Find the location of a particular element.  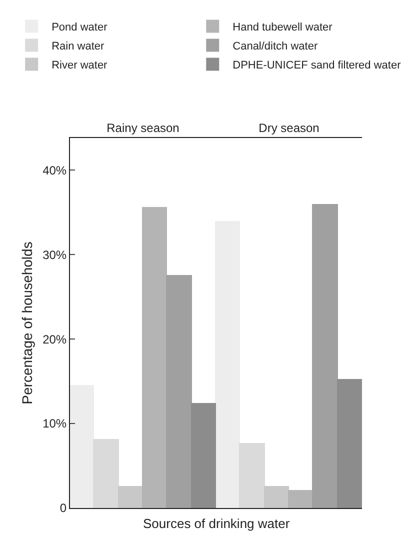

legend-label: River water is located at coordinates (80, 66).